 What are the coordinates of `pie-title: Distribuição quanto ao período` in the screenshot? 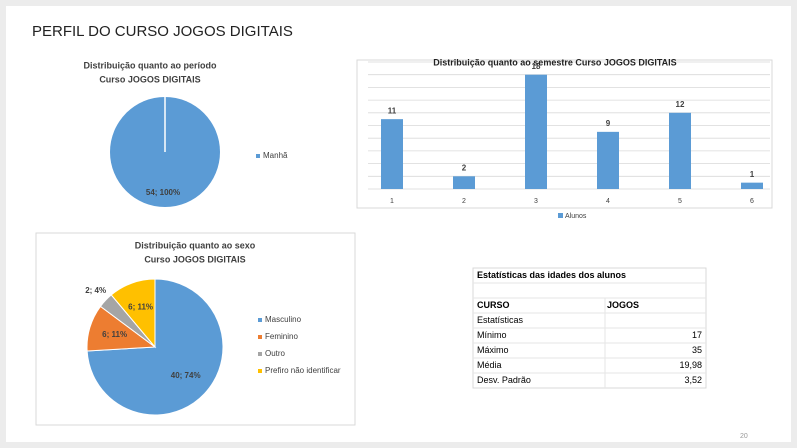 It's located at (150, 65).